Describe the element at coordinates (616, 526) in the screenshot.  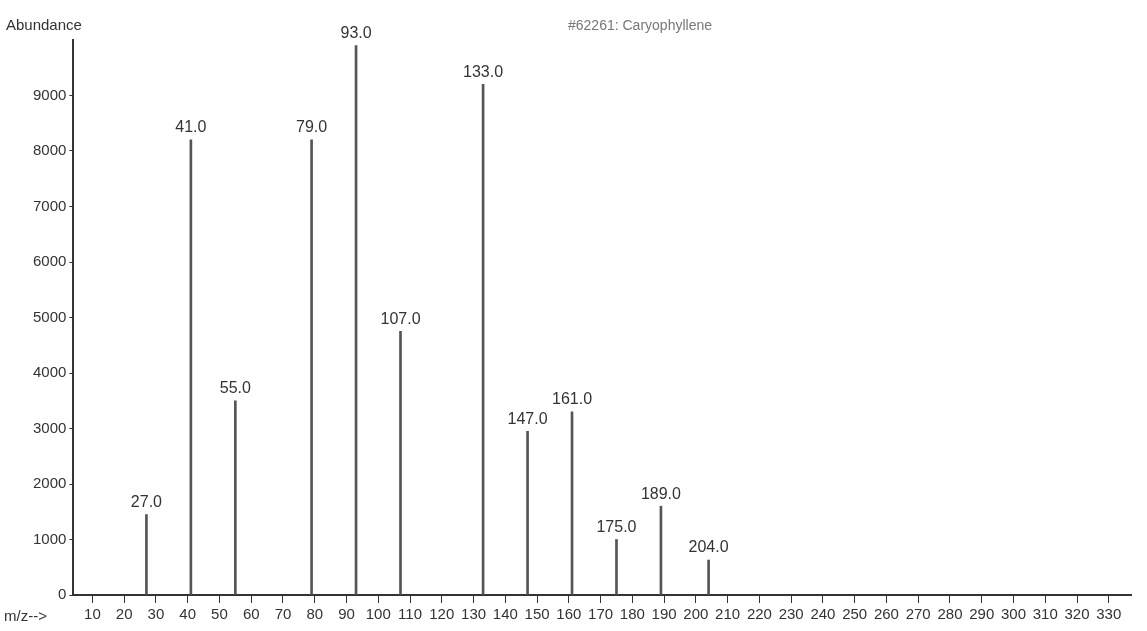
I see `annotation: 175.0` at that location.